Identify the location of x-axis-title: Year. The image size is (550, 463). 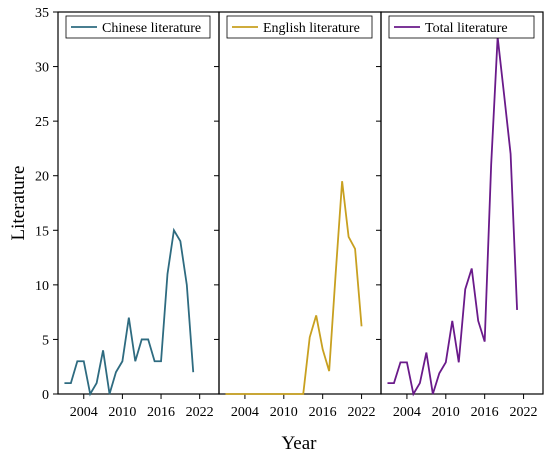
(299, 443).